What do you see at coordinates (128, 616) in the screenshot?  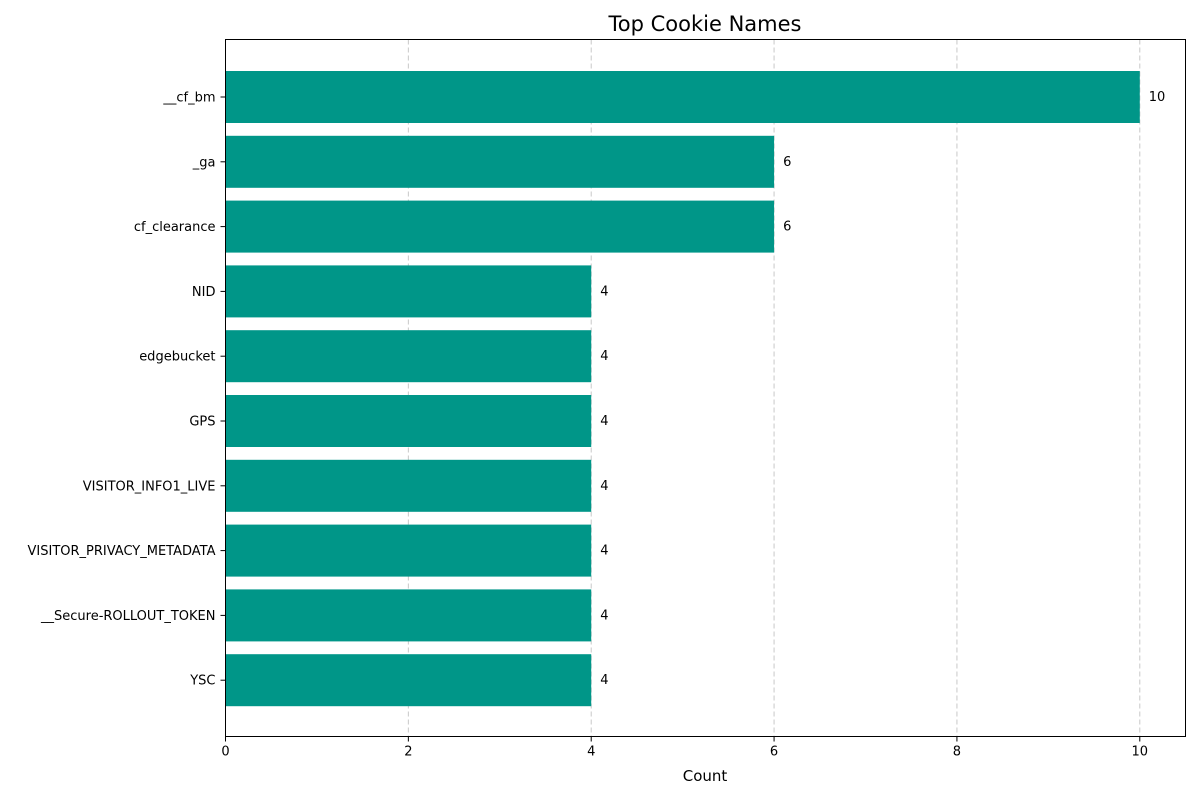 I see `y-tick-label: __Secure-ROLLOUT_TOKEN` at bounding box center [128, 616].